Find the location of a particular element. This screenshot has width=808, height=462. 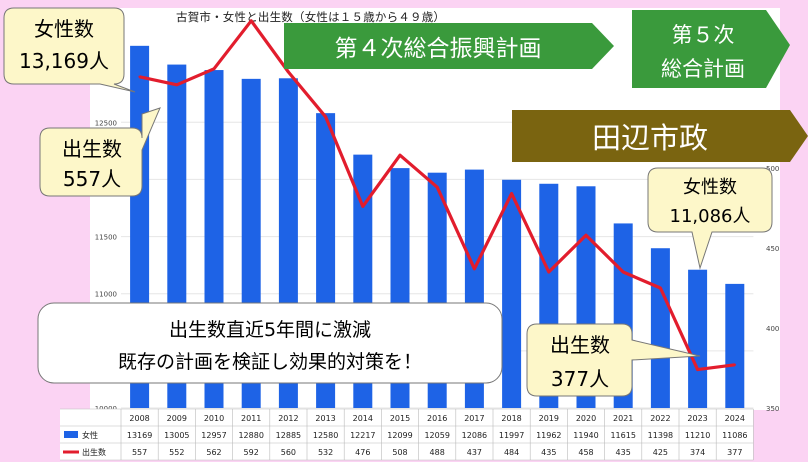

message-line2: 既存の計画を検証し効果的対策を！ is located at coordinates (270, 362).